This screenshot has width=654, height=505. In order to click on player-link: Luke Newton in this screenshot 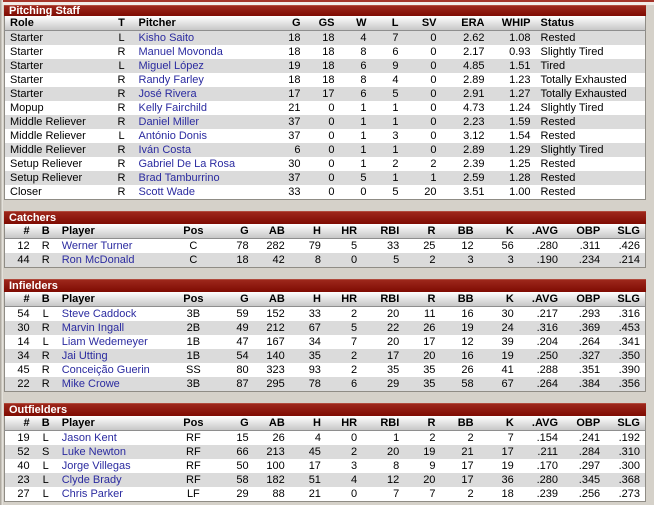, I will do `click(93, 452)`.